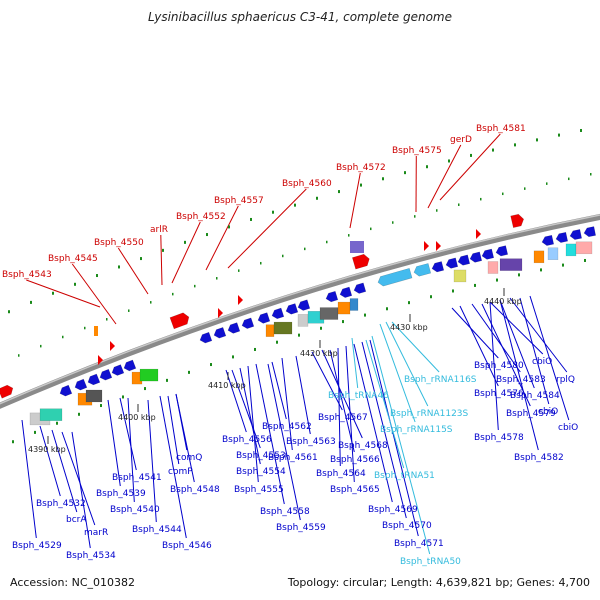  Describe the element at coordinates (358, 396) in the screenshot. I see `rna-gene-label: Bsph_tRNA46` at that location.